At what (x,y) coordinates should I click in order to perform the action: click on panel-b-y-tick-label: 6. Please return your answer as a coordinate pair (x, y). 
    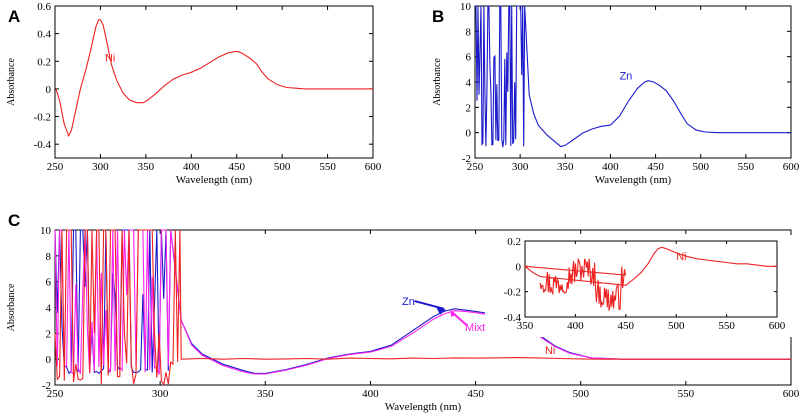
    Looking at the image, I should click on (469, 58).